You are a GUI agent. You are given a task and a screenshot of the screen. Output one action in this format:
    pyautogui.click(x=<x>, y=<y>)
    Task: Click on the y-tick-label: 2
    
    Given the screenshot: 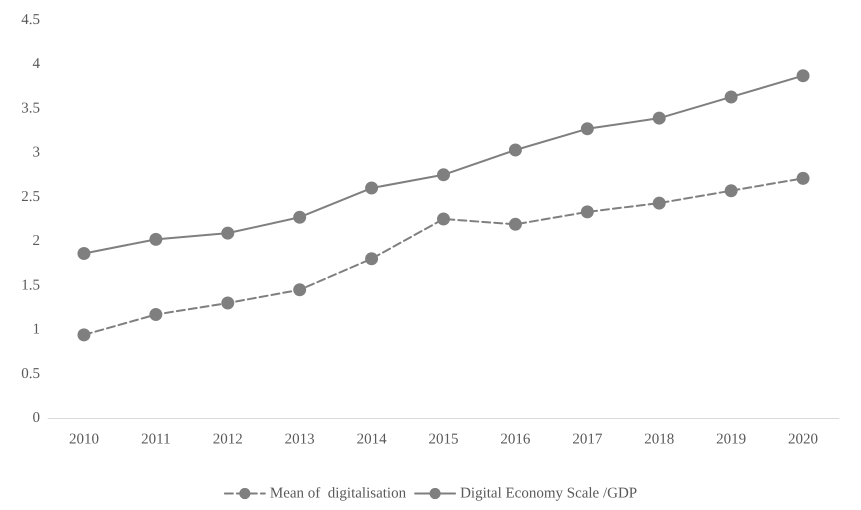 What is the action you would take?
    pyautogui.click(x=36, y=241)
    